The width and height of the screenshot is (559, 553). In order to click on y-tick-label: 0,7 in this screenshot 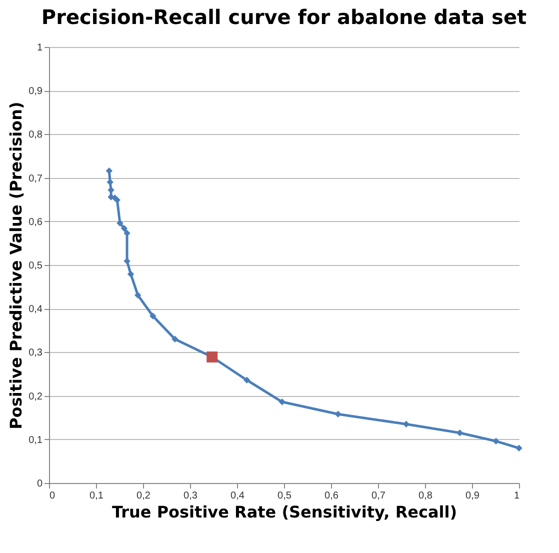, I will do `click(35, 178)`.